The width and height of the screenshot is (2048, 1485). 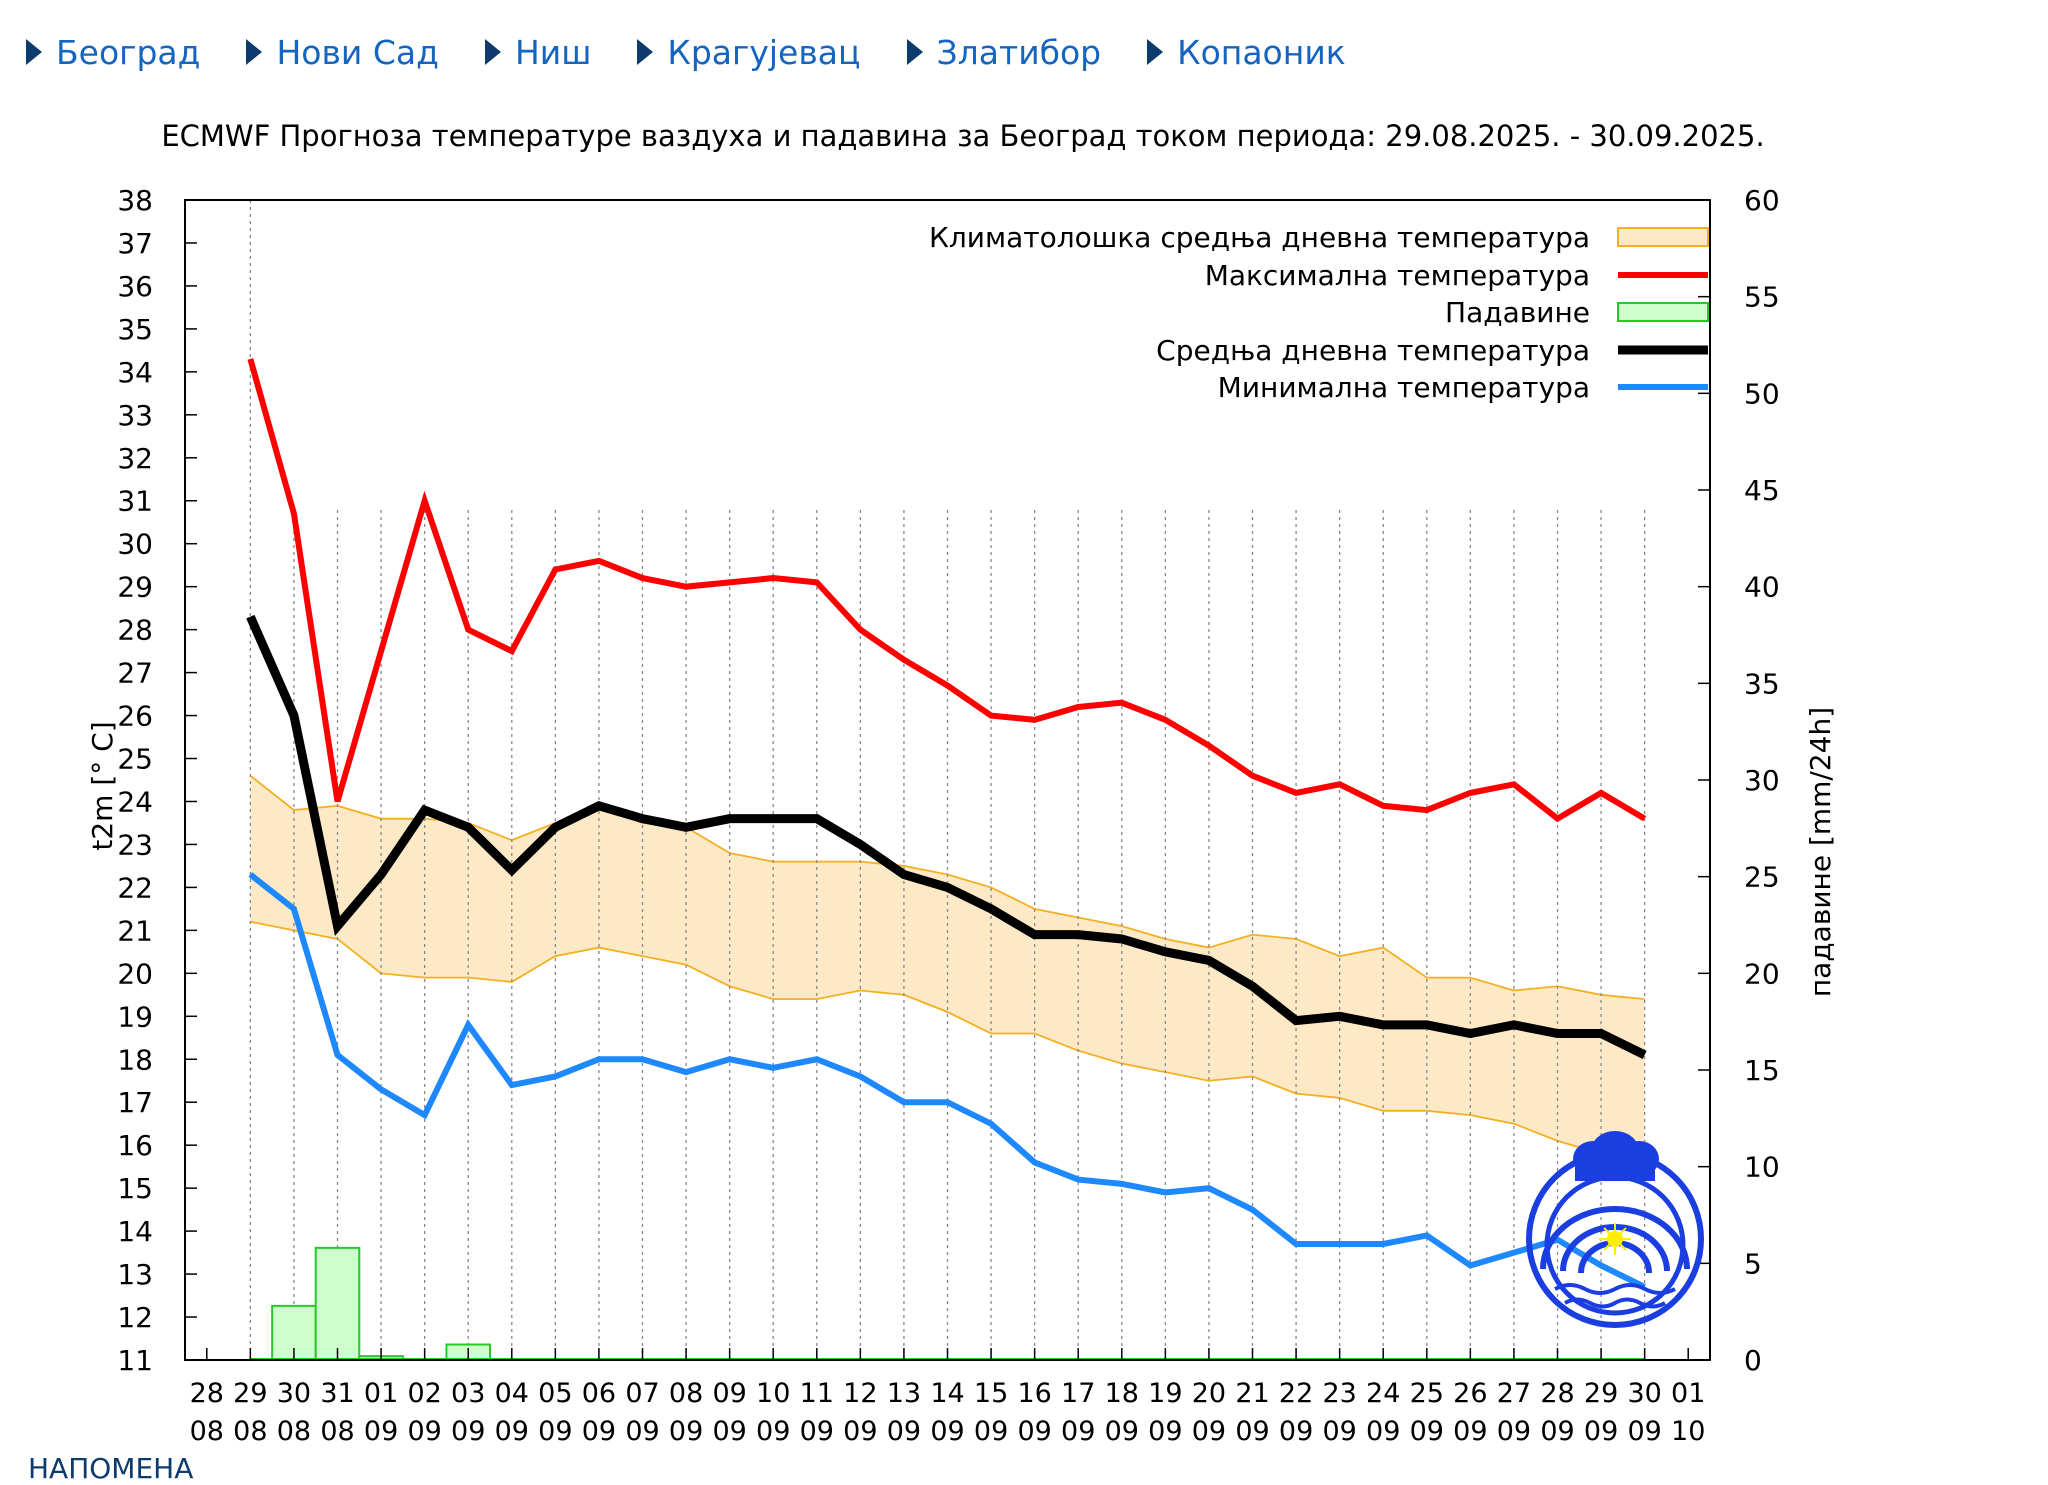 What do you see at coordinates (1762, 973) in the screenshot?
I see `y2-tick-label: 20` at bounding box center [1762, 973].